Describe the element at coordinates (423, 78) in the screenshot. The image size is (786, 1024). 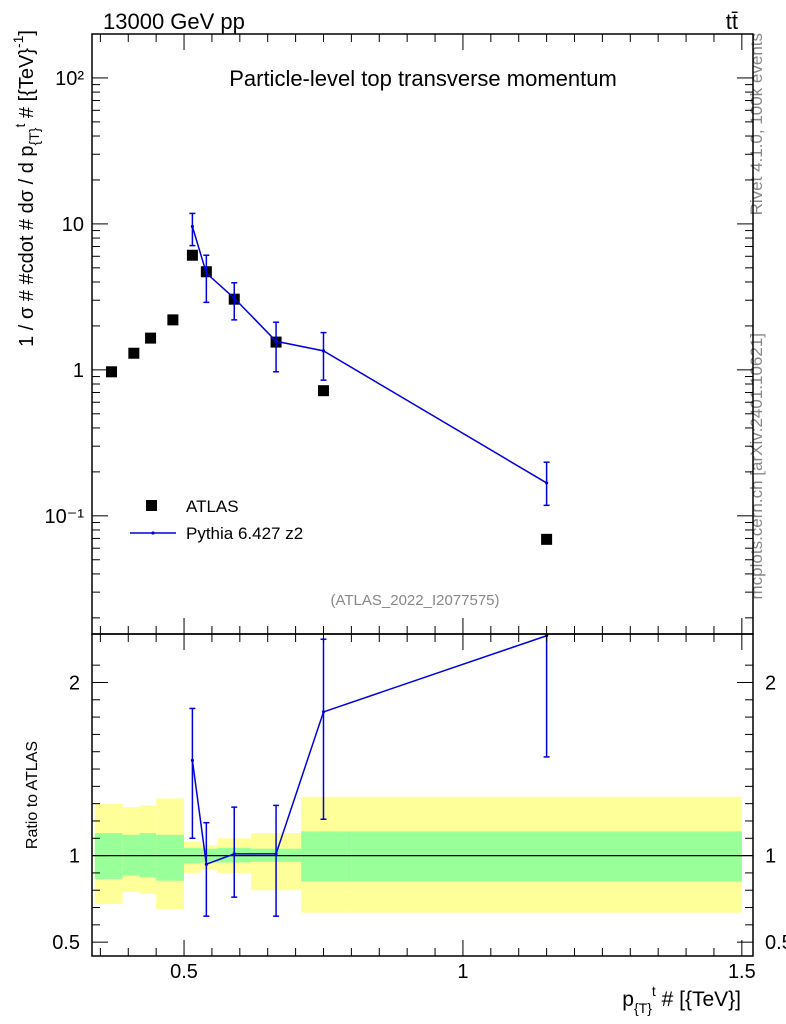
I see `main-title: Particle-level top transverse momentum` at that location.